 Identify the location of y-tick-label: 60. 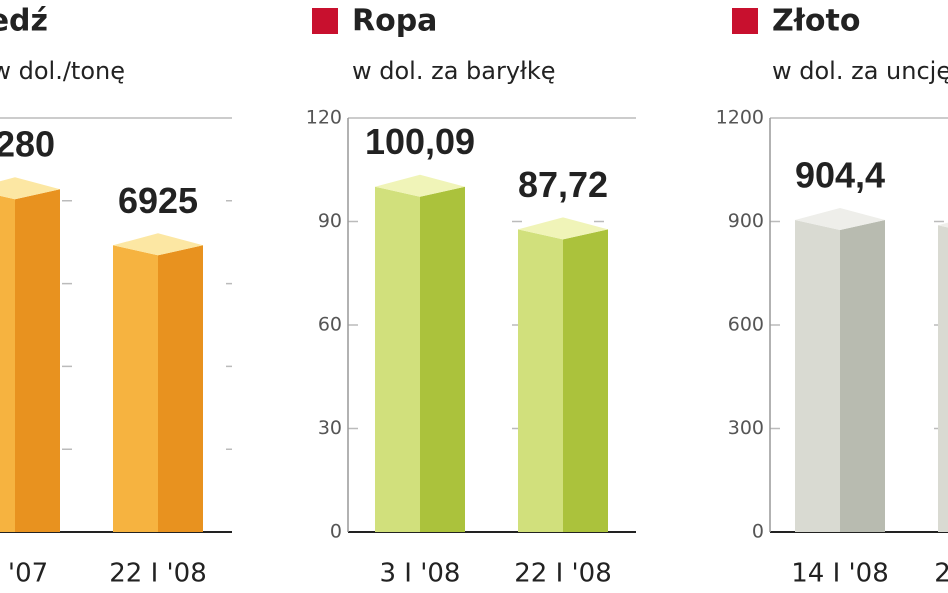
(330, 325).